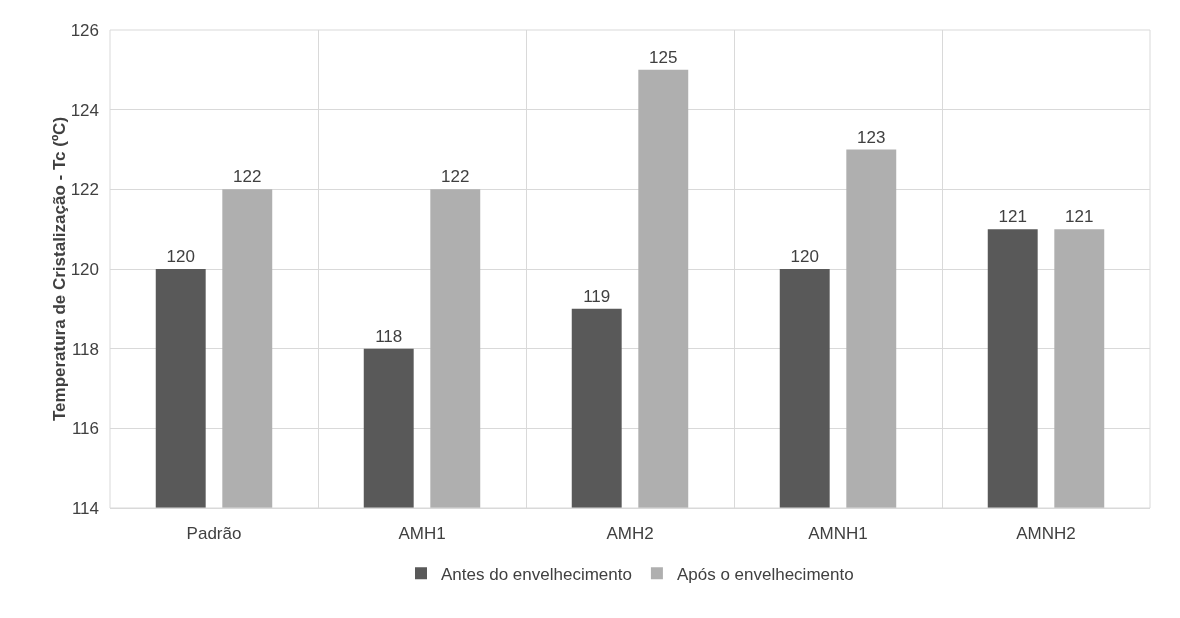 The height and width of the screenshot is (618, 1180). What do you see at coordinates (871, 137) in the screenshot?
I see `data-label: 123` at bounding box center [871, 137].